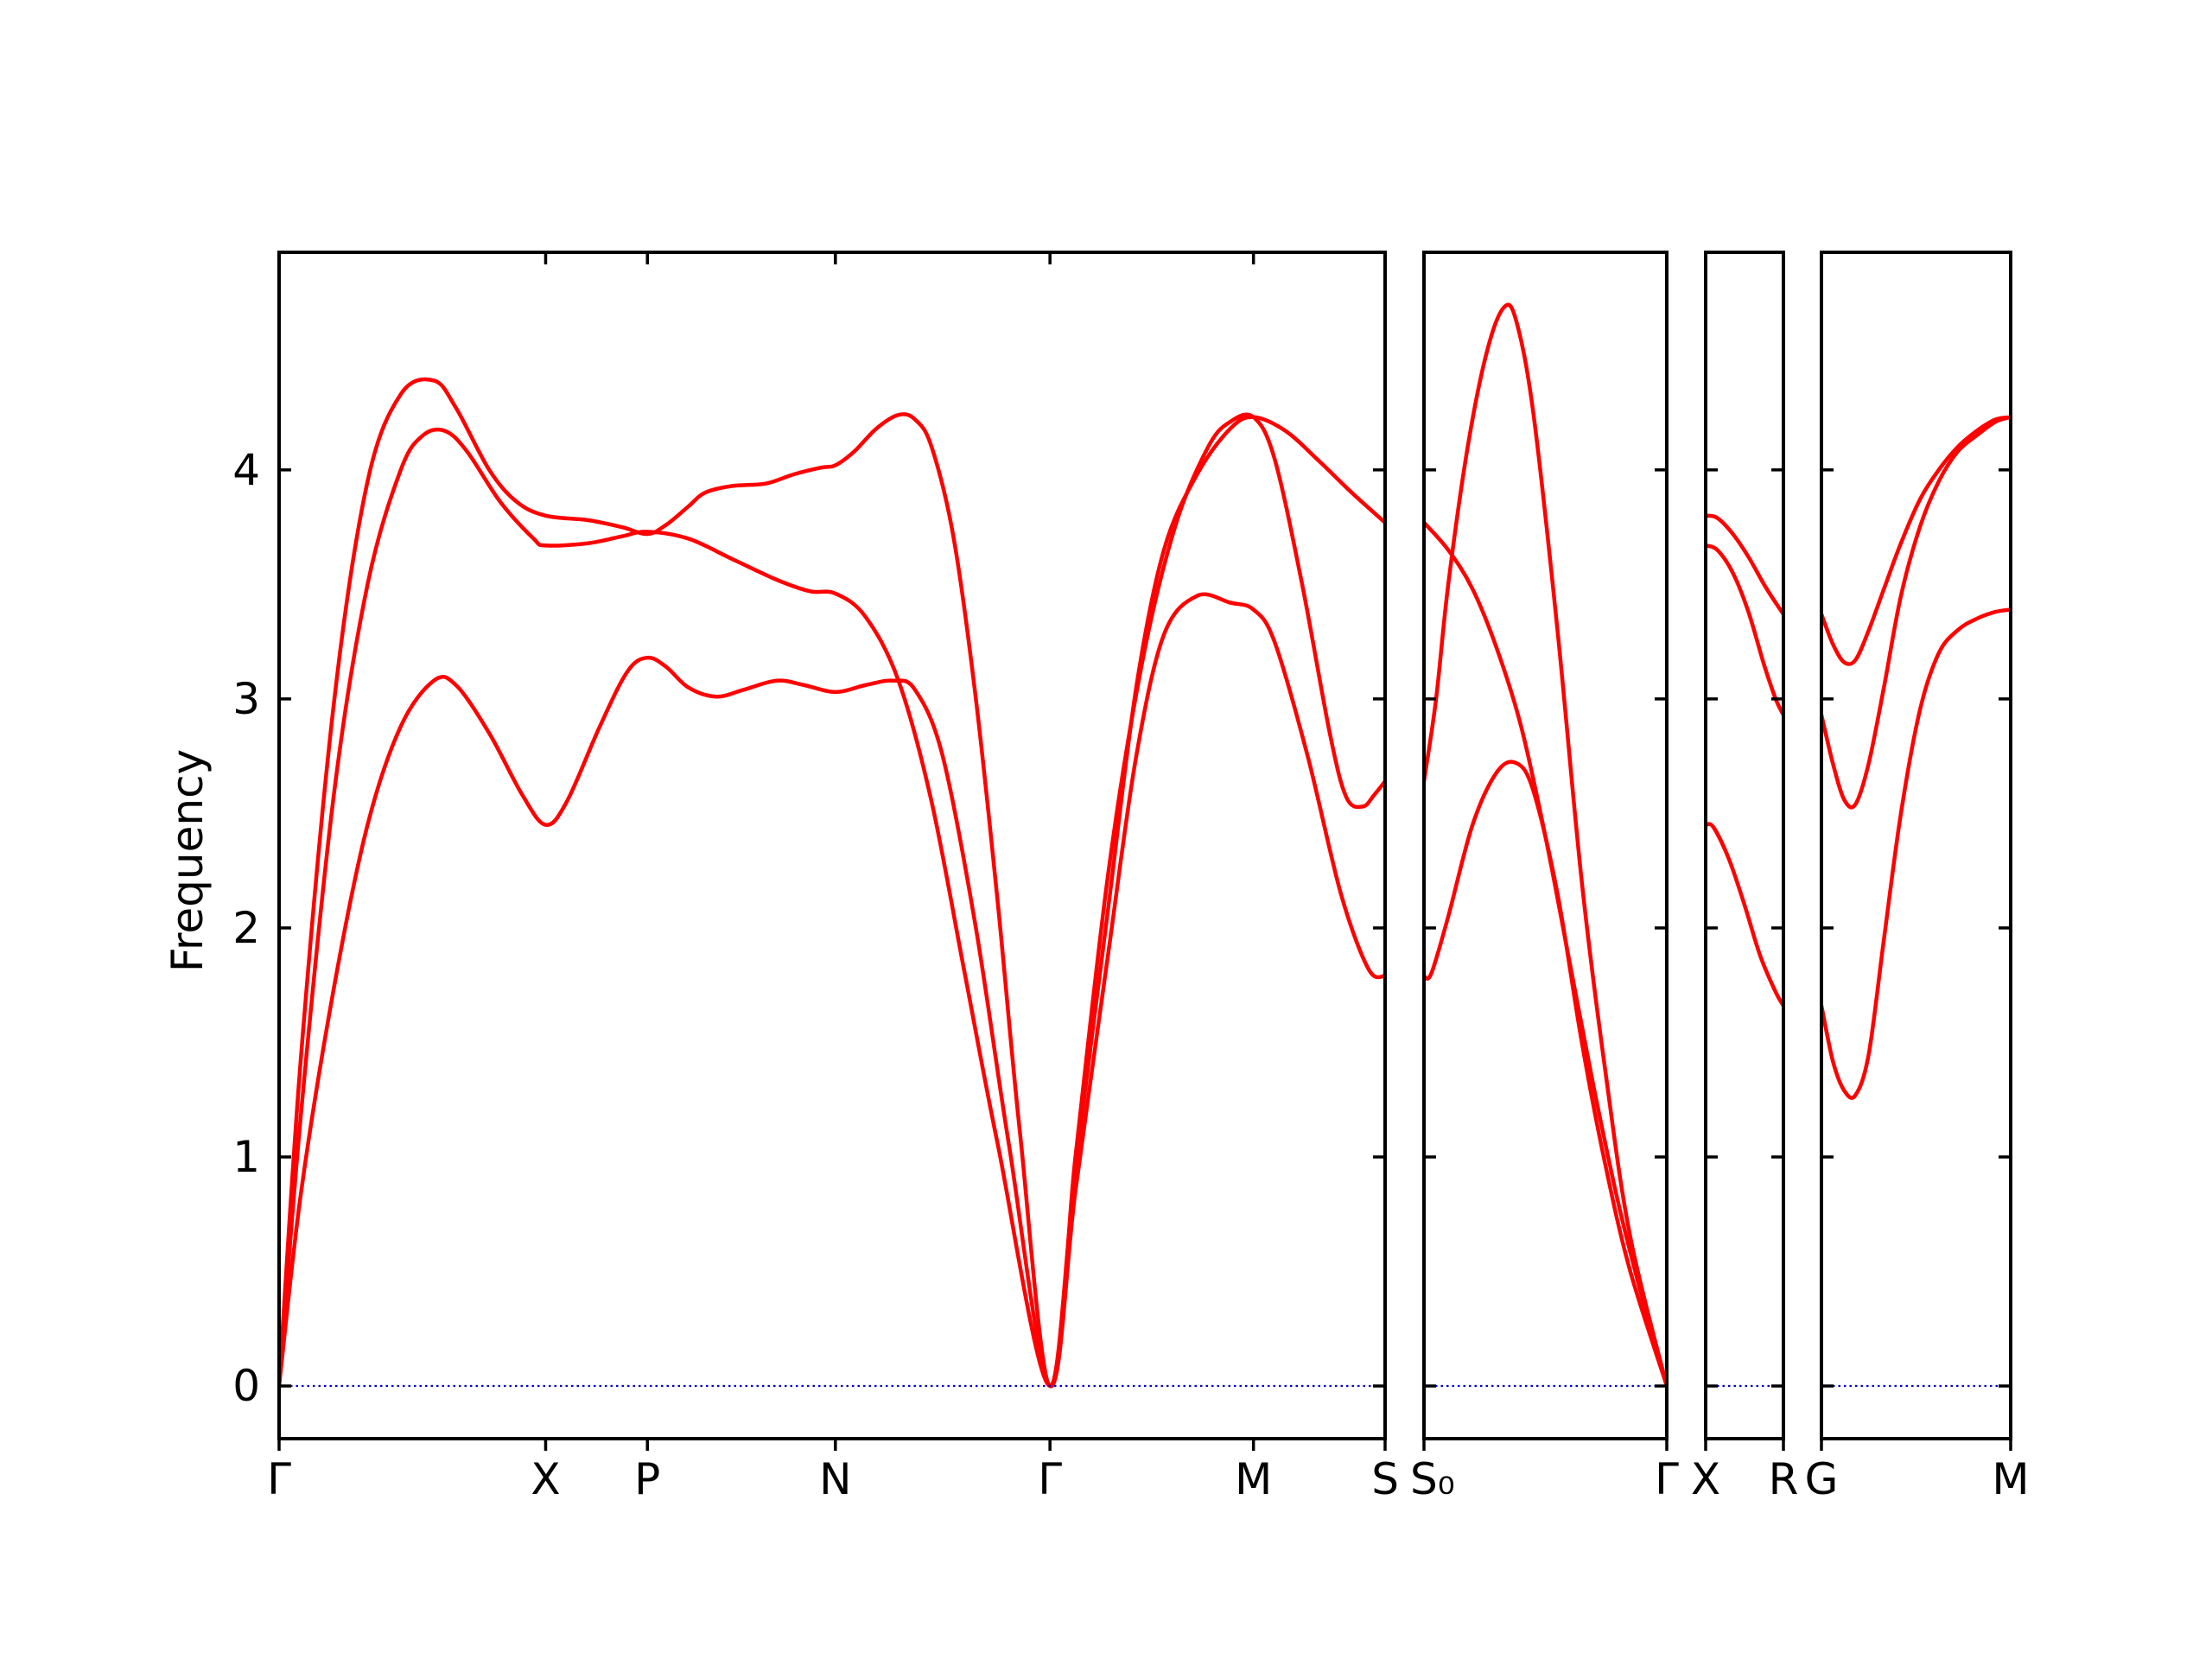 The height and width of the screenshot is (1659, 2212). Describe the element at coordinates (1784, 1479) in the screenshot. I see `x-tick-label: R` at that location.